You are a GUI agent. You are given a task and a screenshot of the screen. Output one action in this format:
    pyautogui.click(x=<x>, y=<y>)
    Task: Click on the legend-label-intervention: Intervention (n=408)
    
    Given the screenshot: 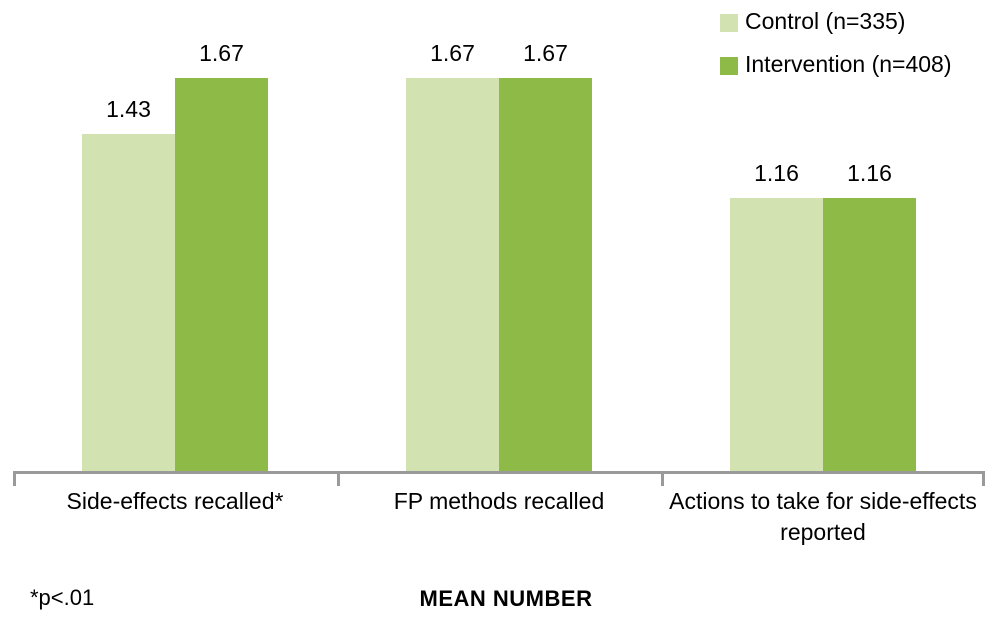 What is the action you would take?
    pyautogui.click(x=848, y=64)
    